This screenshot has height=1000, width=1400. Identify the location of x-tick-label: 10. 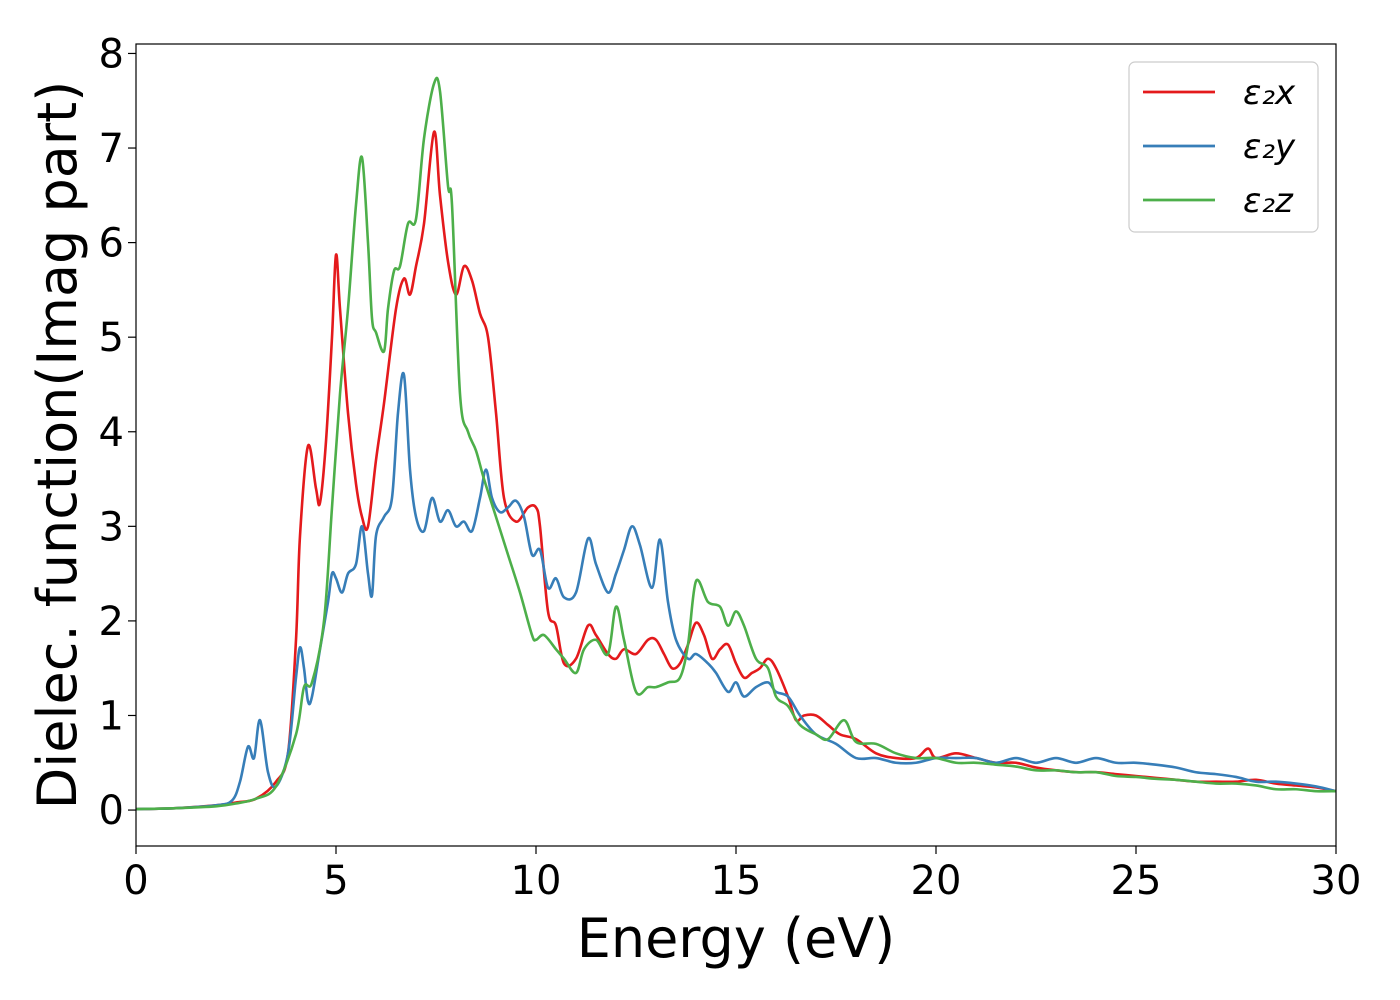
(536, 881).